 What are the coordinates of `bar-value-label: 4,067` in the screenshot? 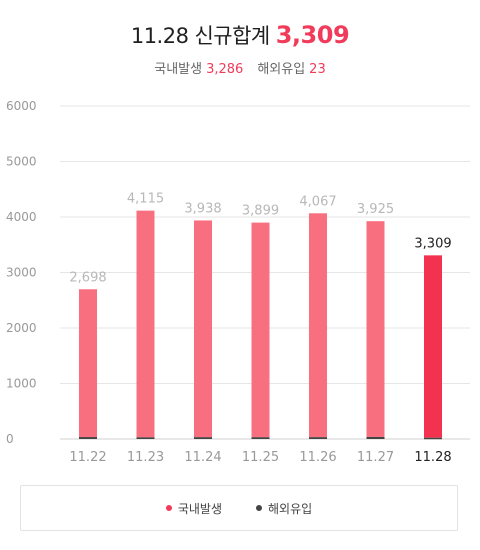 It's located at (317, 201).